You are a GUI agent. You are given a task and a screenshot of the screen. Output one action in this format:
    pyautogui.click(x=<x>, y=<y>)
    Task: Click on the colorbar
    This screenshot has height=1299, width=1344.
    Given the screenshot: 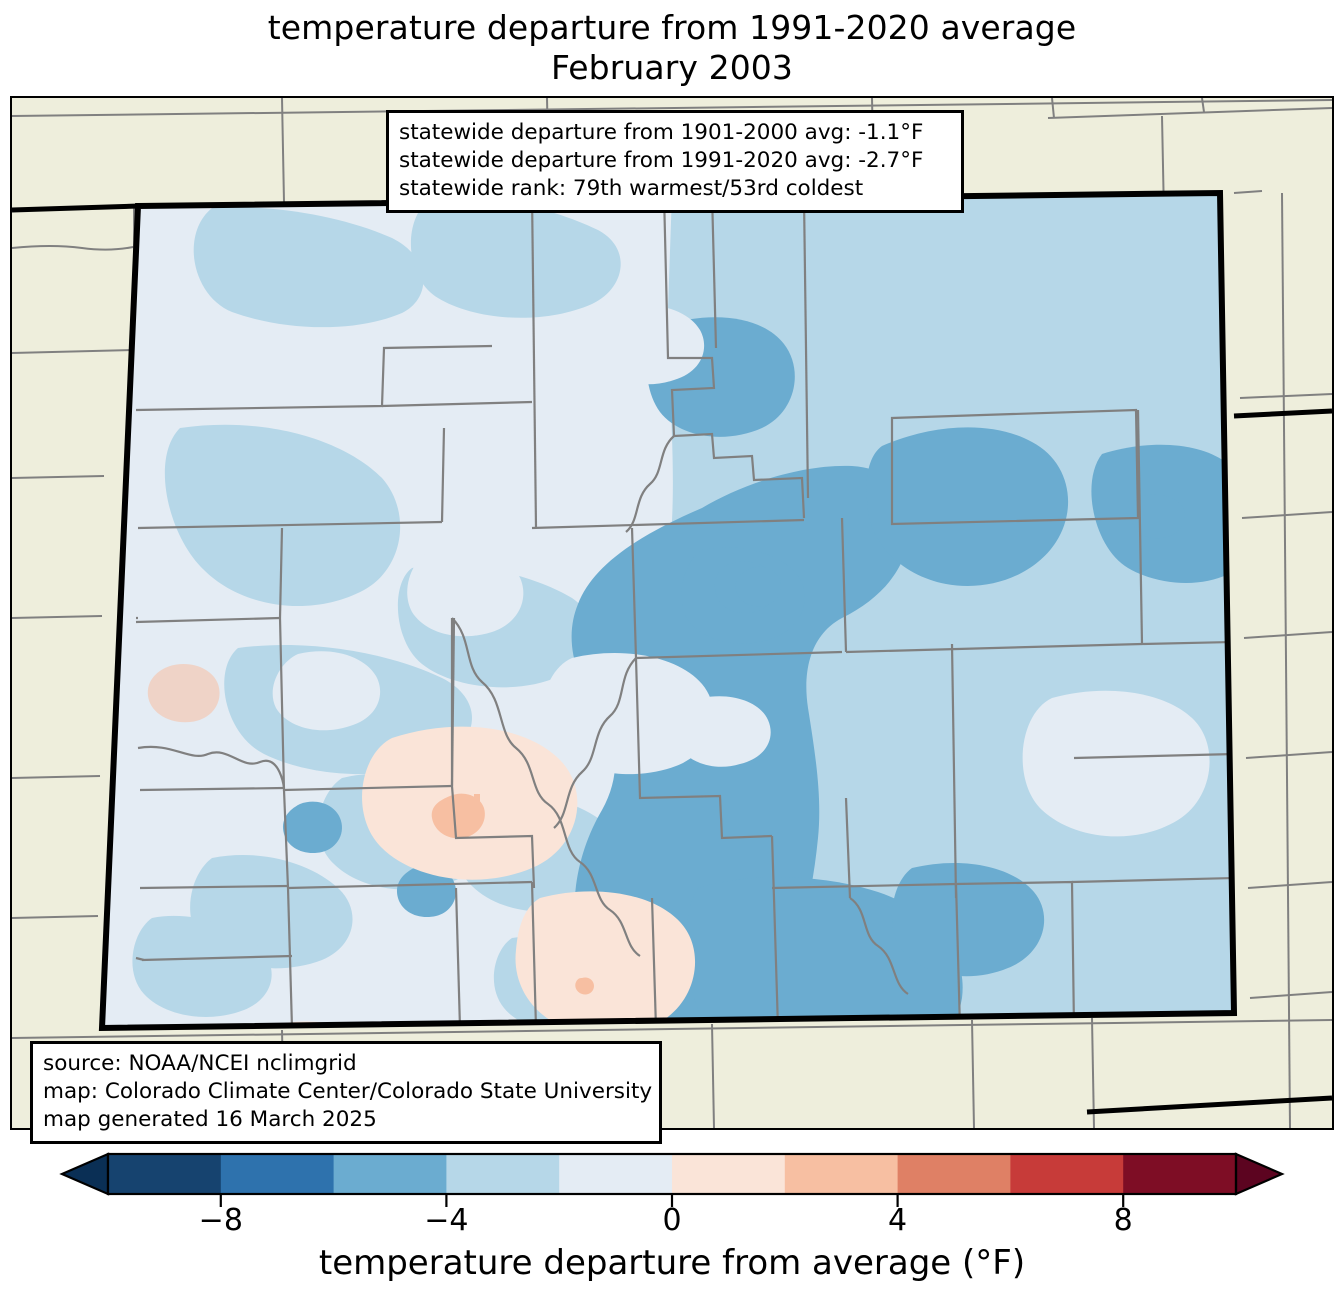 What is the action you would take?
    pyautogui.click(x=672, y=1220)
    